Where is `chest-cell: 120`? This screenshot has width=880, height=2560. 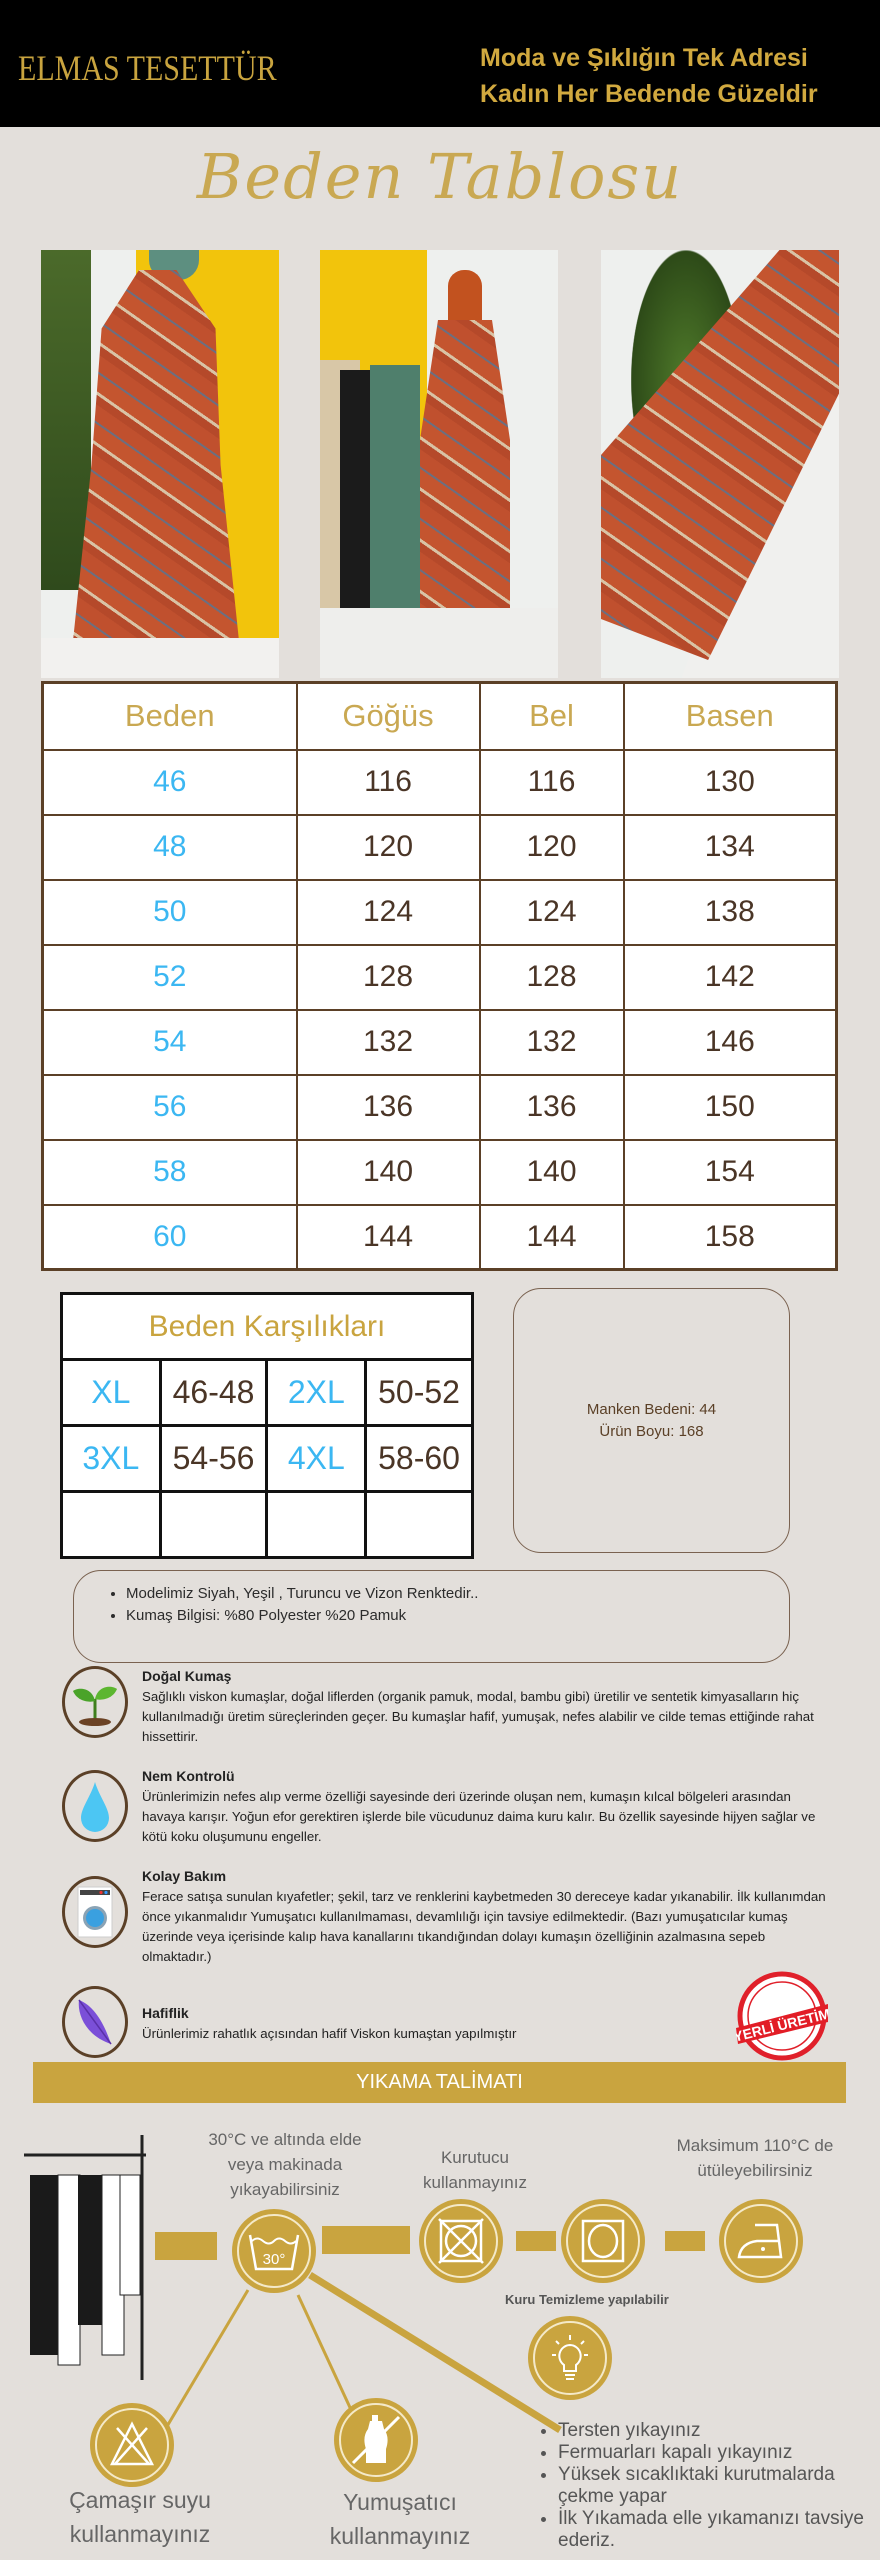
chest-cell: 120 is located at coordinates (388, 847).